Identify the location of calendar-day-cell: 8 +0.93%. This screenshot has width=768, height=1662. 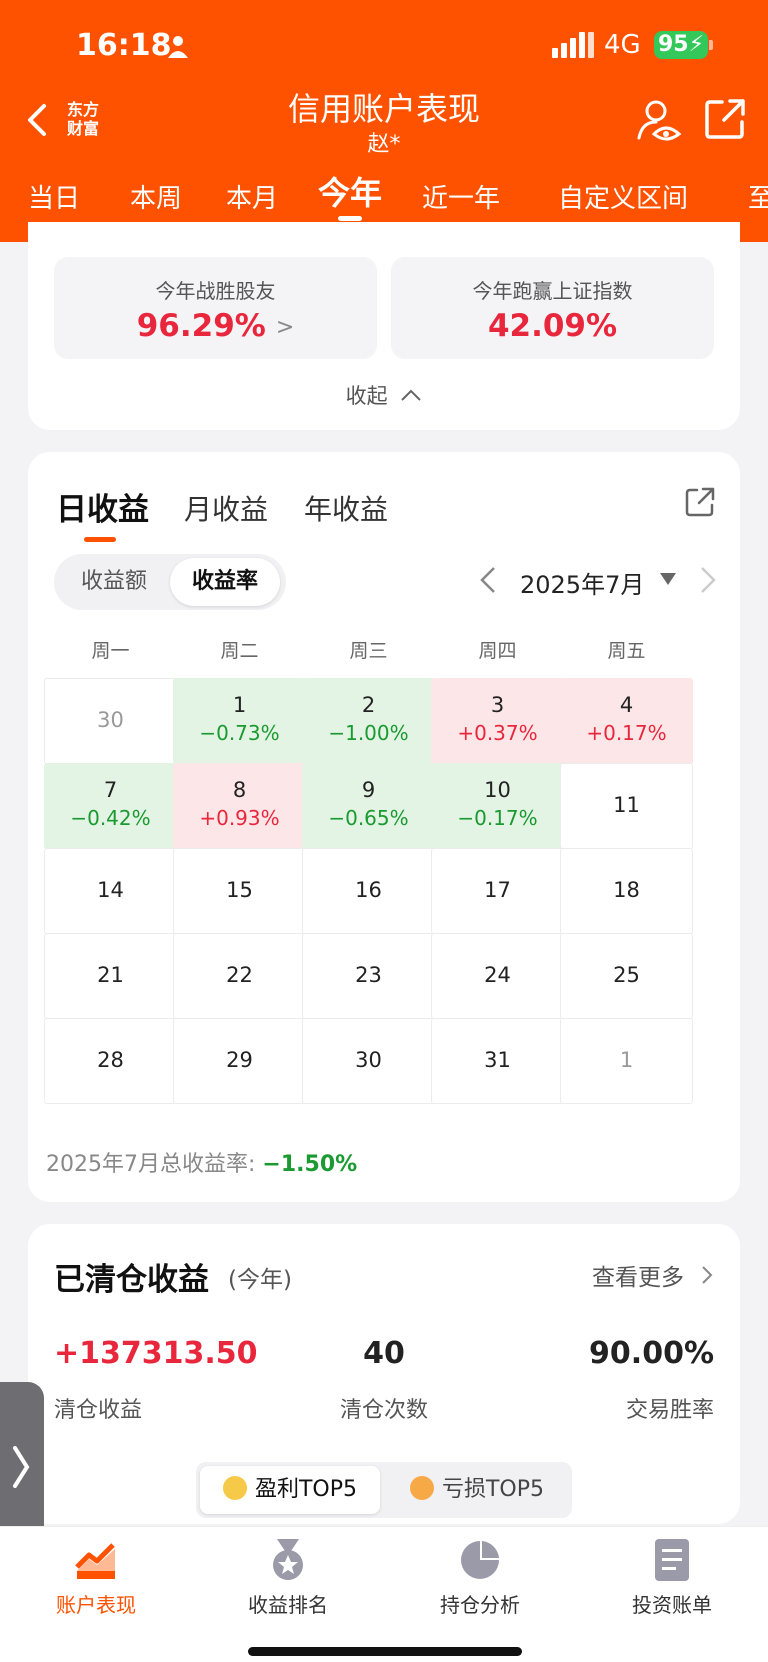
(239, 806).